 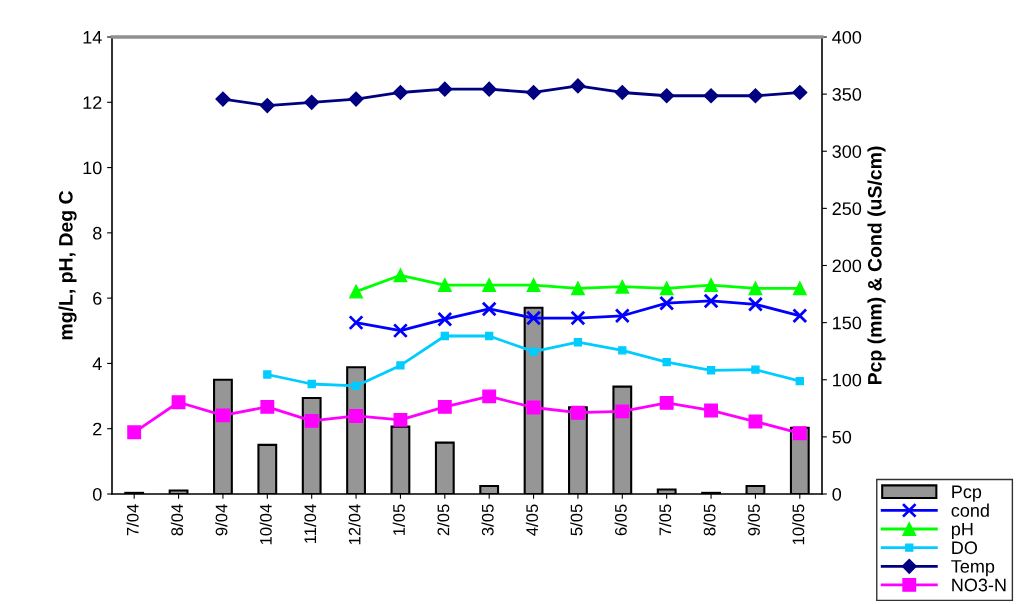 I want to click on x-tick-label: 10/05, so click(x=798, y=524).